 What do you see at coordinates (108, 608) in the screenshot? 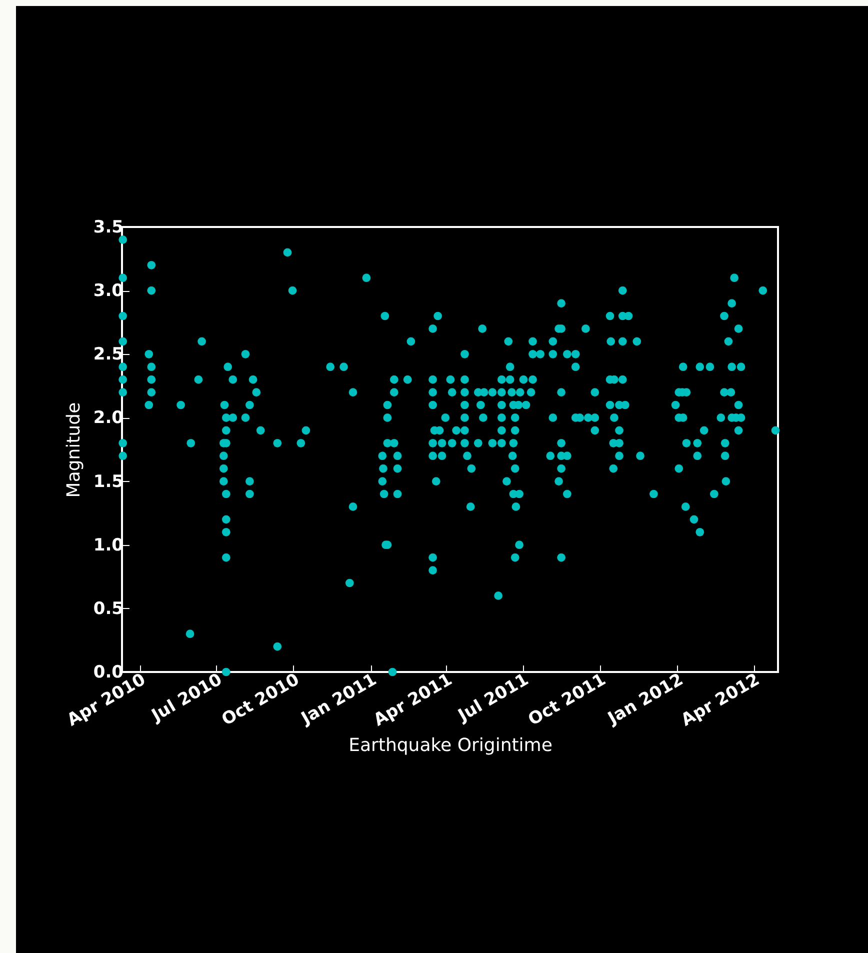
I see `y-tick-label: 0.5` at bounding box center [108, 608].